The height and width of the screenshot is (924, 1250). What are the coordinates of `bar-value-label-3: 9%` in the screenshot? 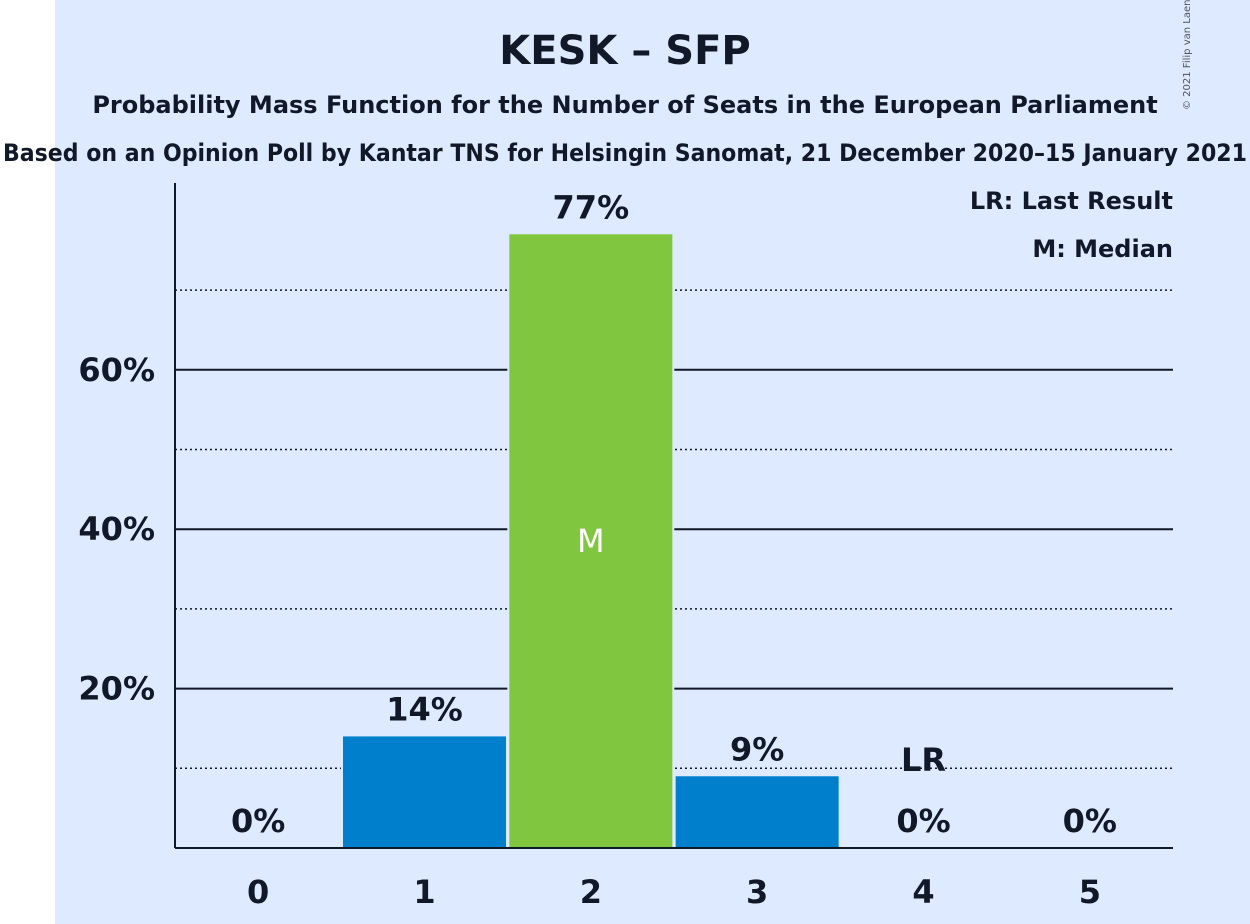 It's located at (757, 749).